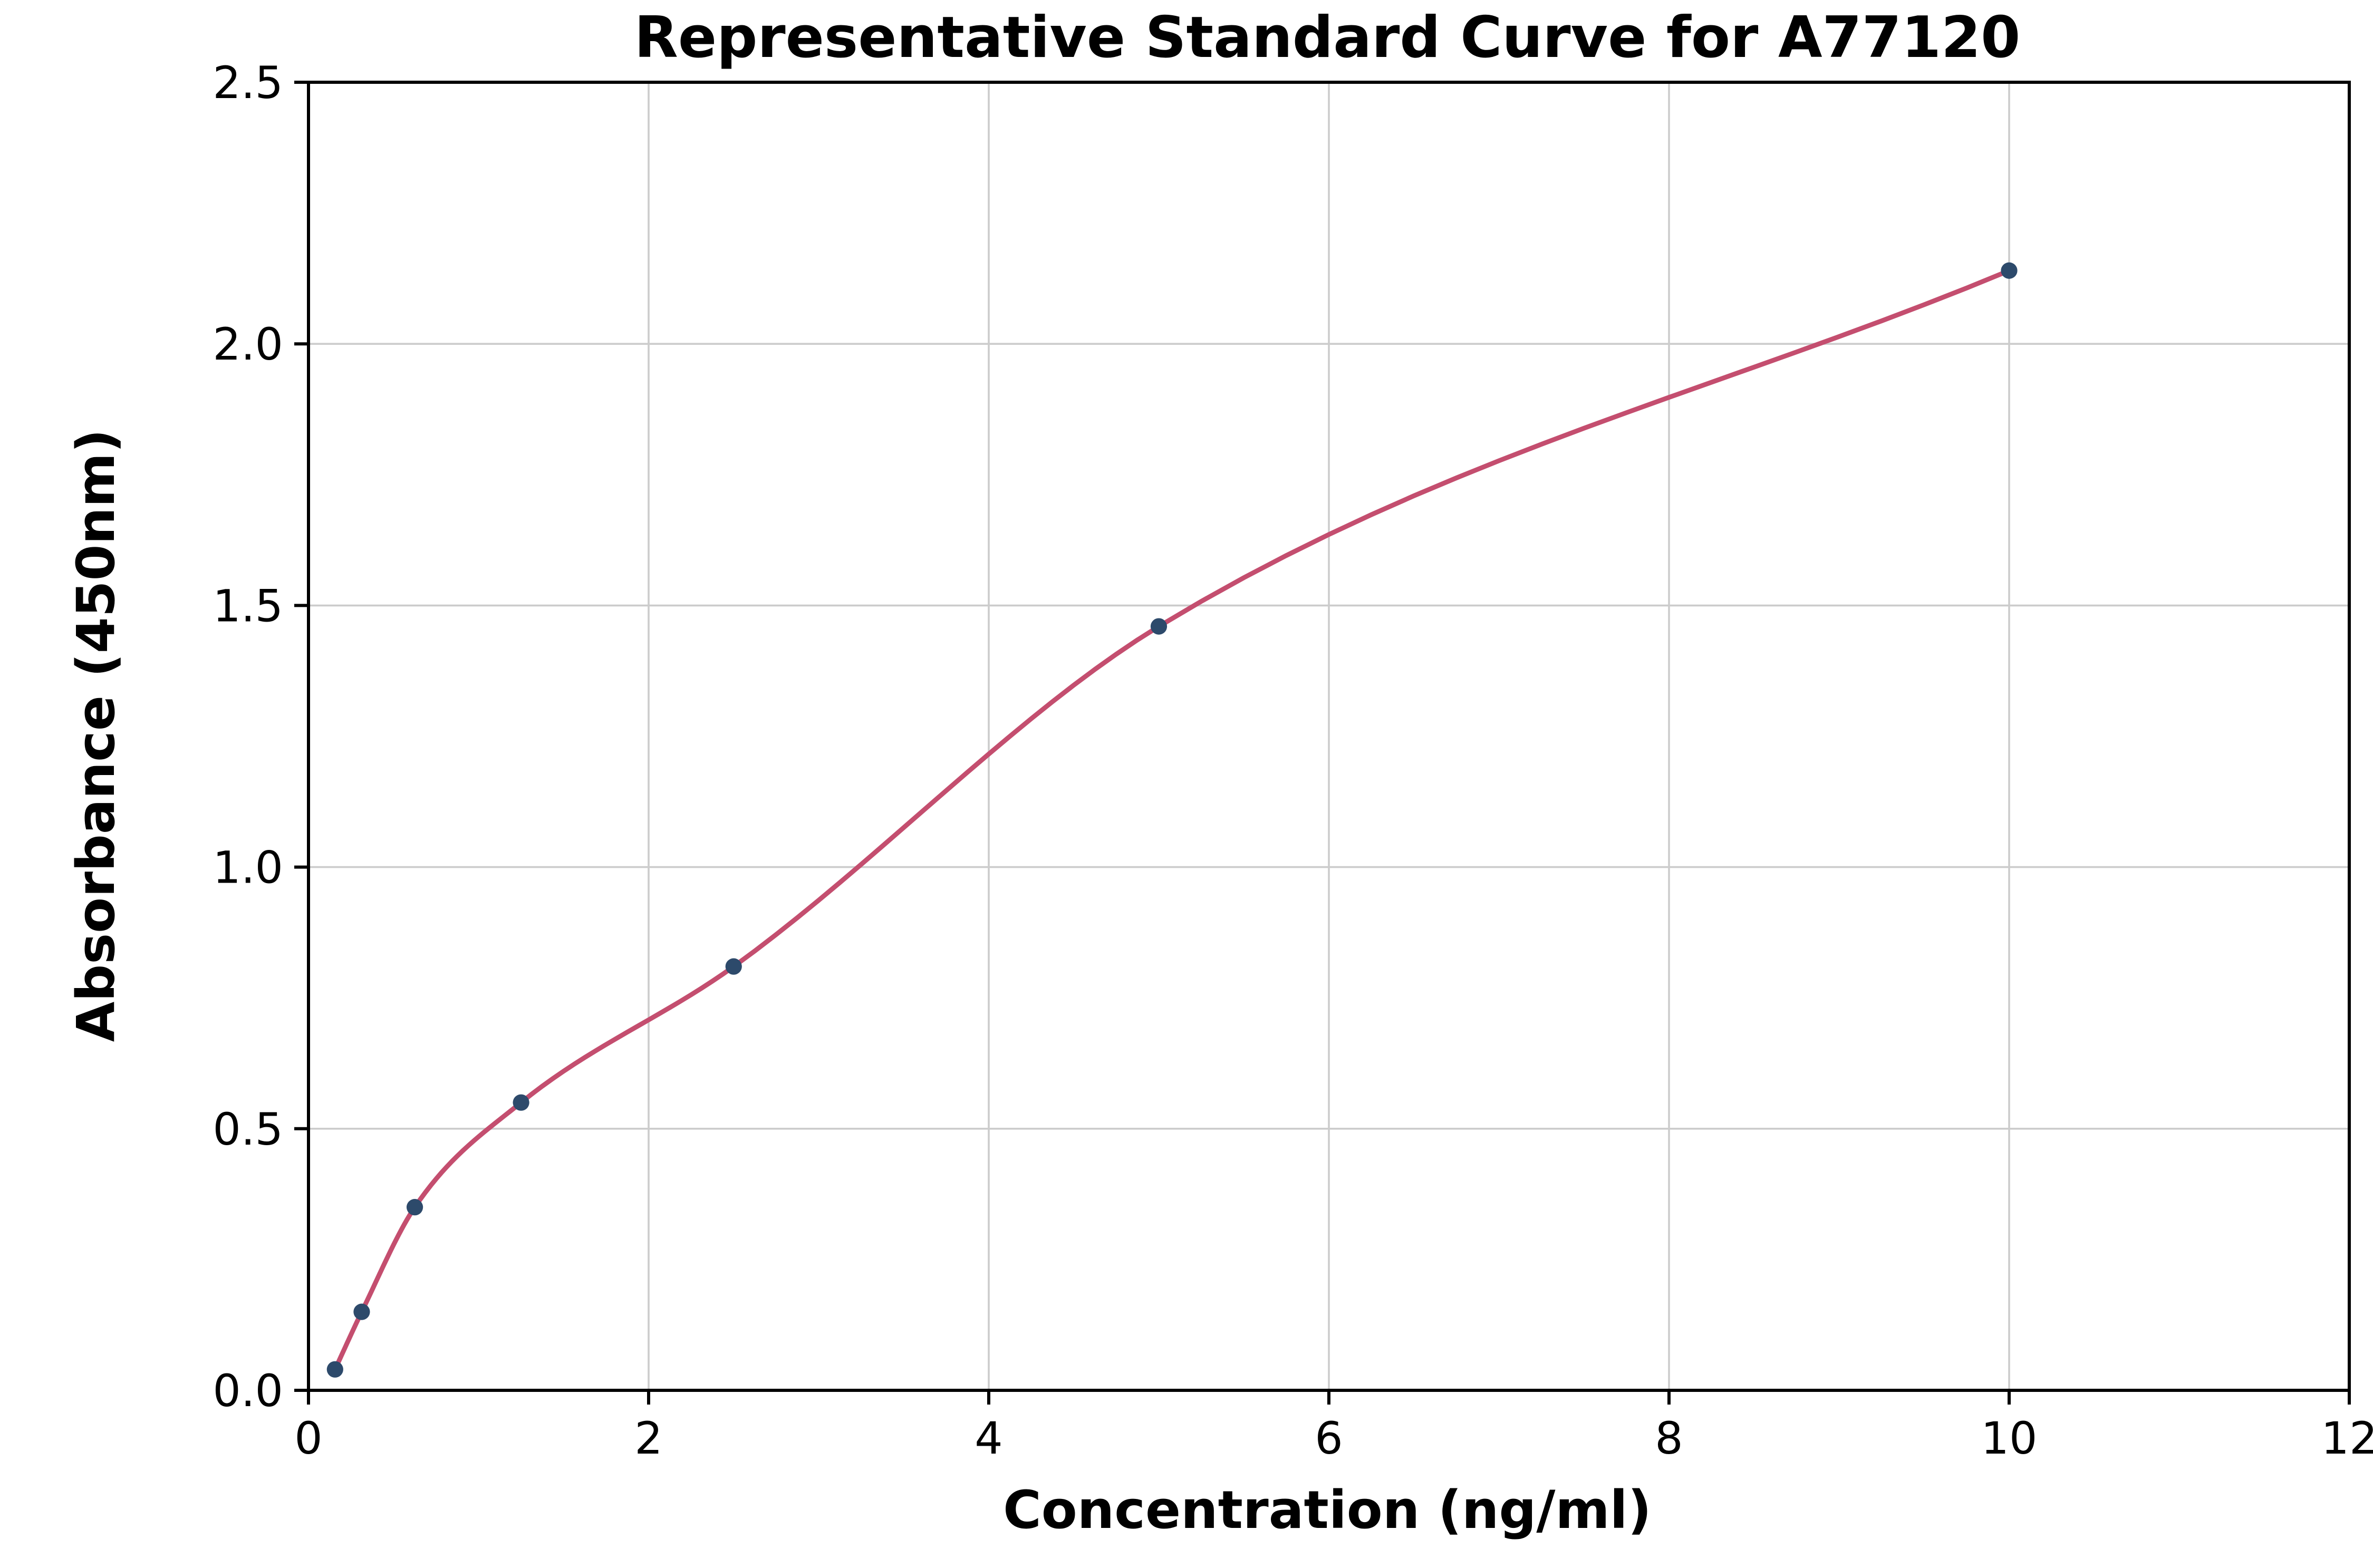 This screenshot has height=1568, width=2373. I want to click on x-tick-label: 4, so click(988, 1438).